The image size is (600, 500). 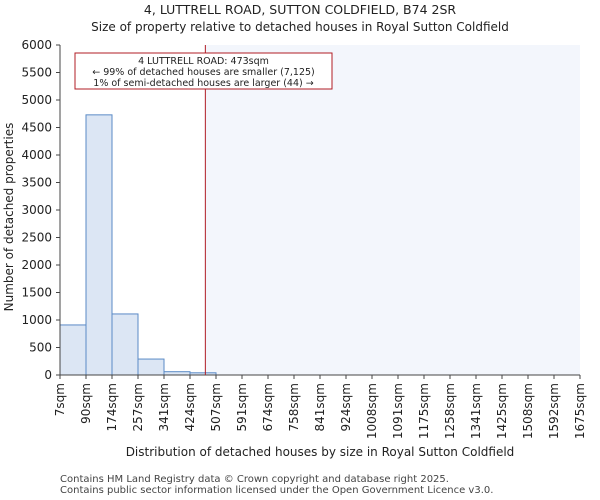 I want to click on y-tick-label-5000: 5000, so click(x=36, y=100).